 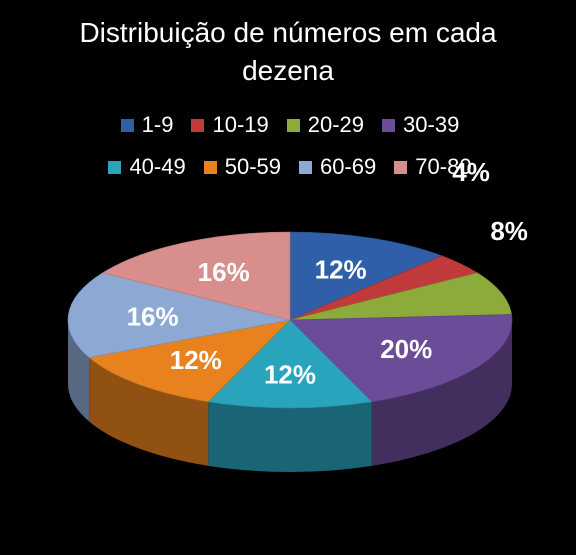 I want to click on legend-label-30-39: 30-39, so click(x=431, y=124).